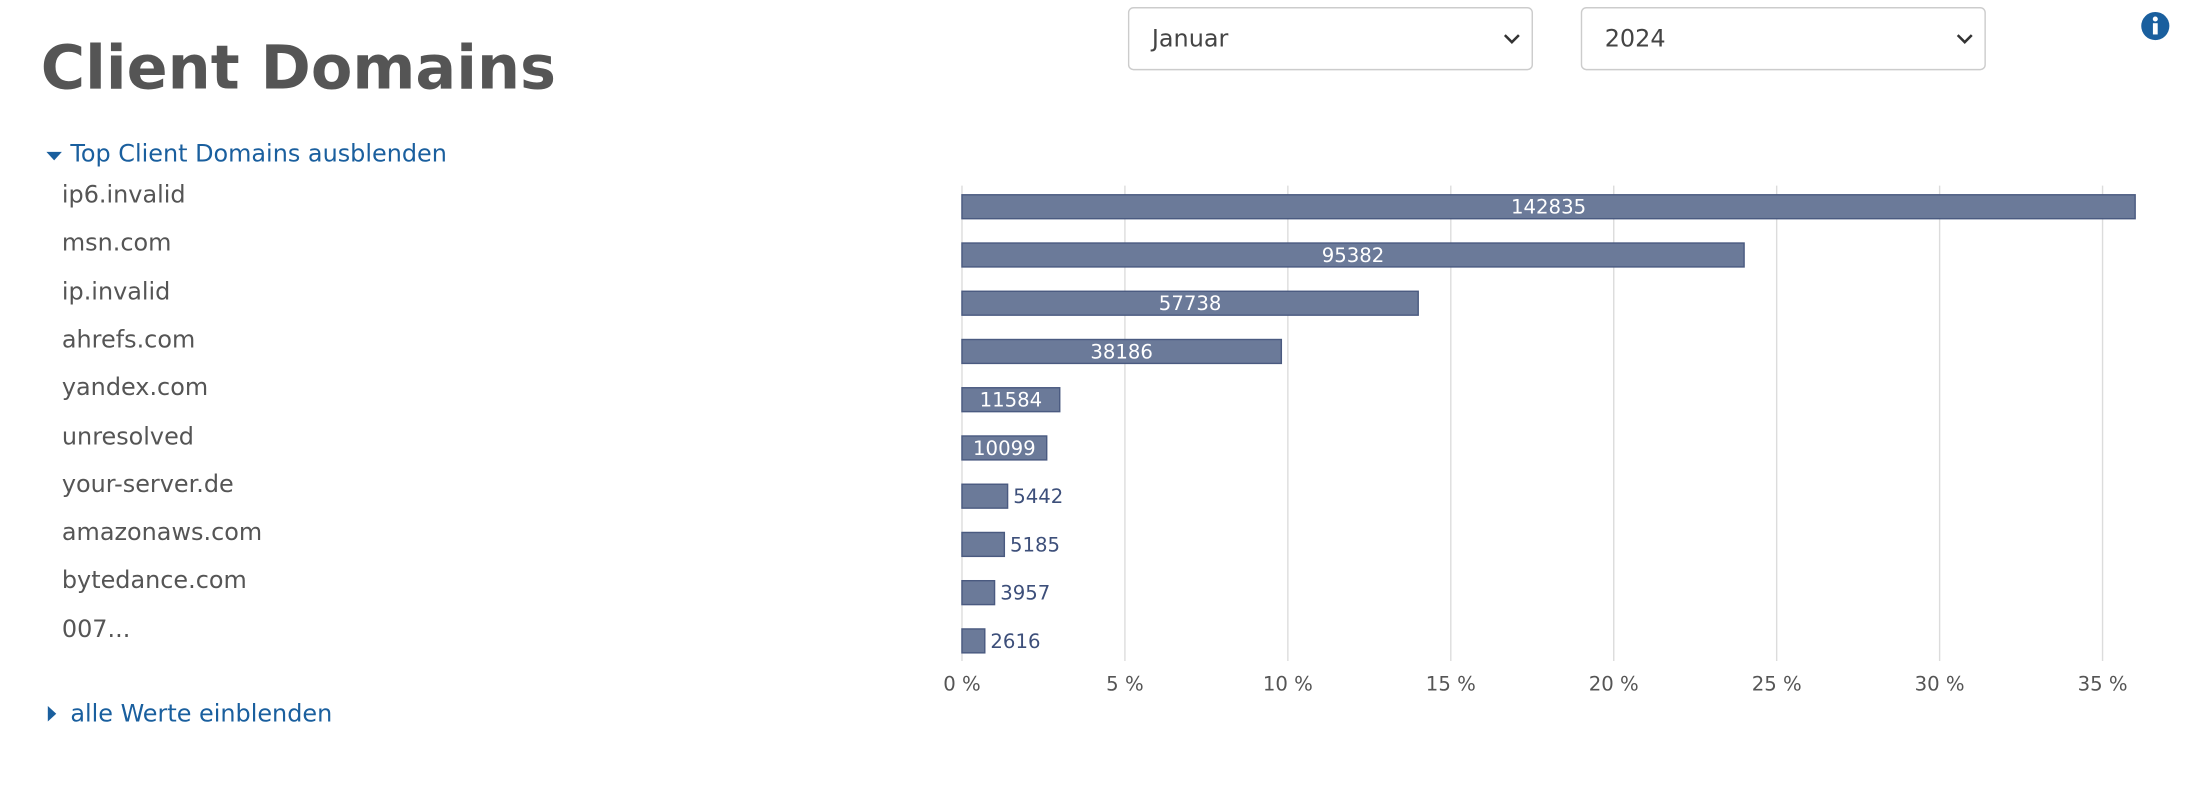  What do you see at coordinates (1777, 683) in the screenshot?
I see `x-tick-label: 25 %` at bounding box center [1777, 683].